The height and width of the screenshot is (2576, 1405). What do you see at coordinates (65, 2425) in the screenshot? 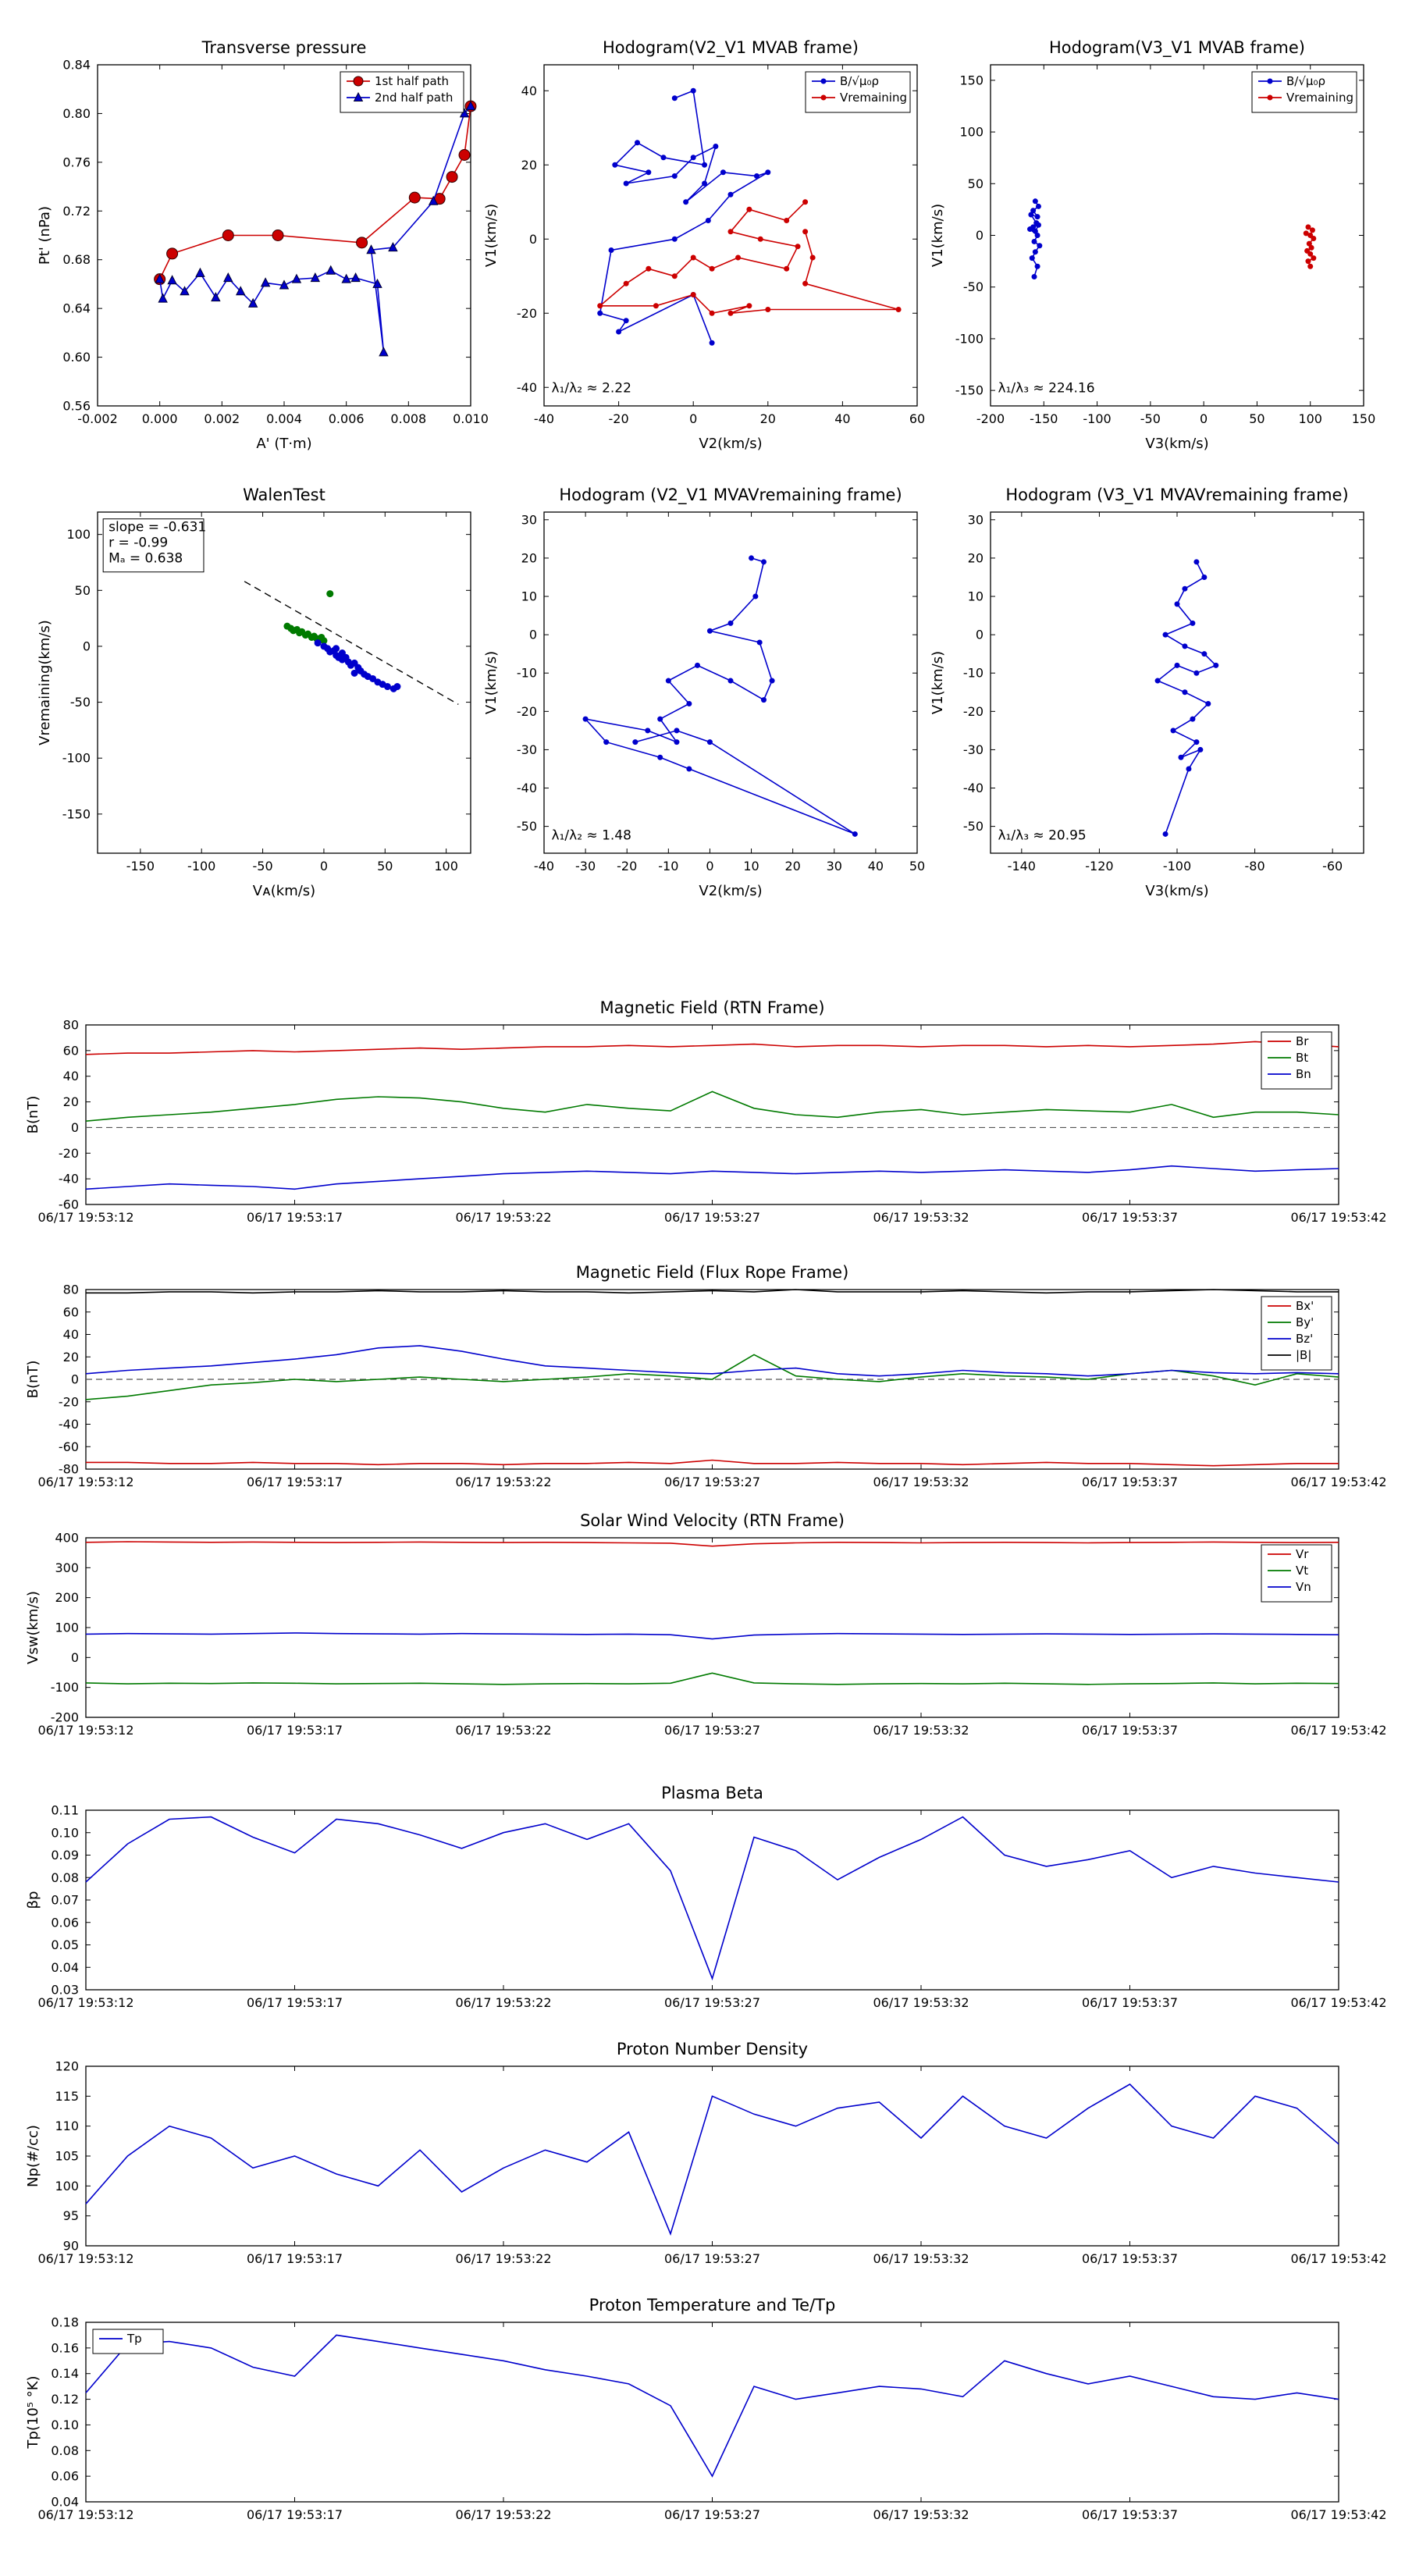
I see `svg-text: 0.10` at bounding box center [65, 2425].